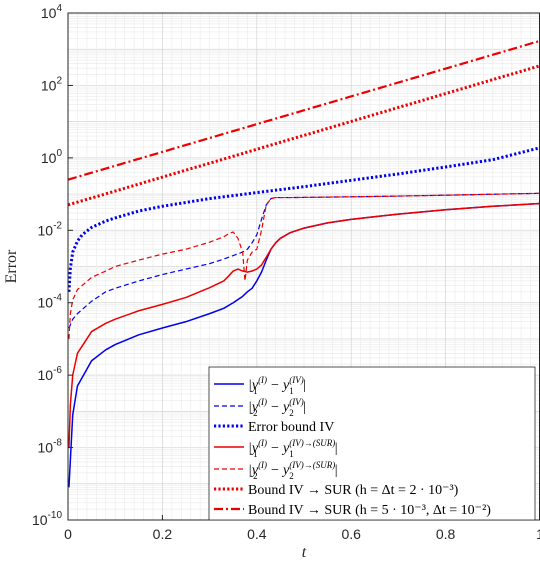  What do you see at coordinates (293, 470) in the screenshot?
I see `legend-label-y2_SUR: |y(I) 2 − y(IV)→(SUR) 2 |` at bounding box center [293, 470].